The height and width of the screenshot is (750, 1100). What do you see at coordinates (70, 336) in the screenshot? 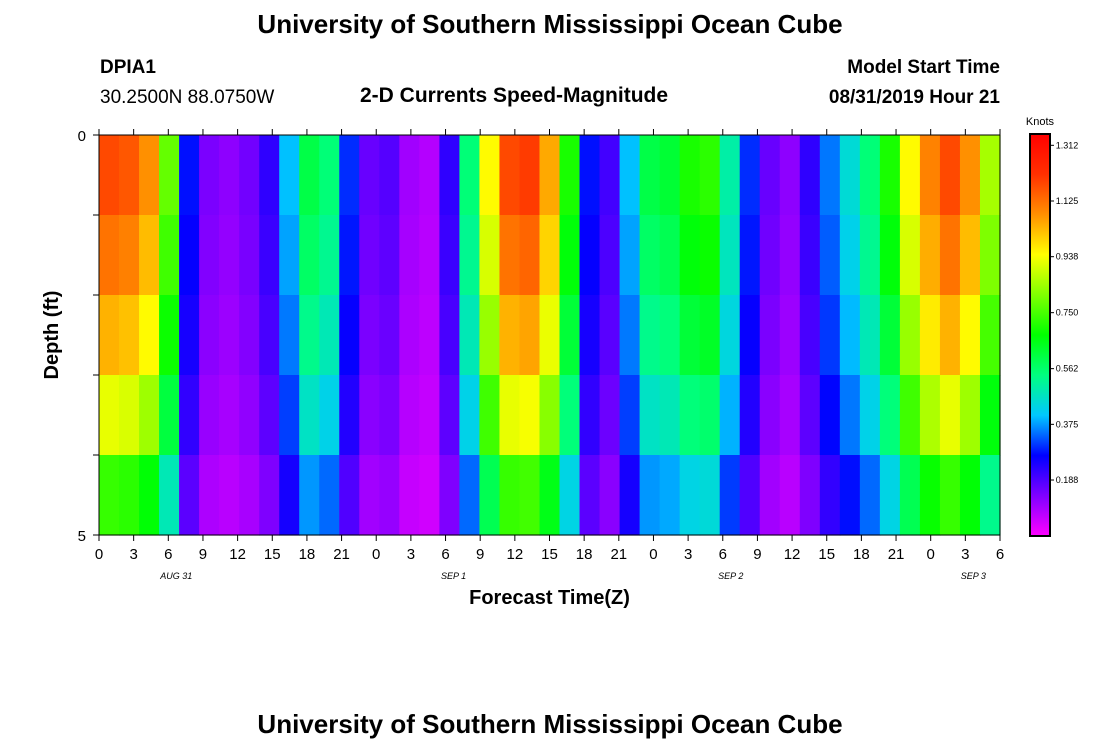
I see `y-axis: 0 5 Depth (ft)` at bounding box center [70, 336].